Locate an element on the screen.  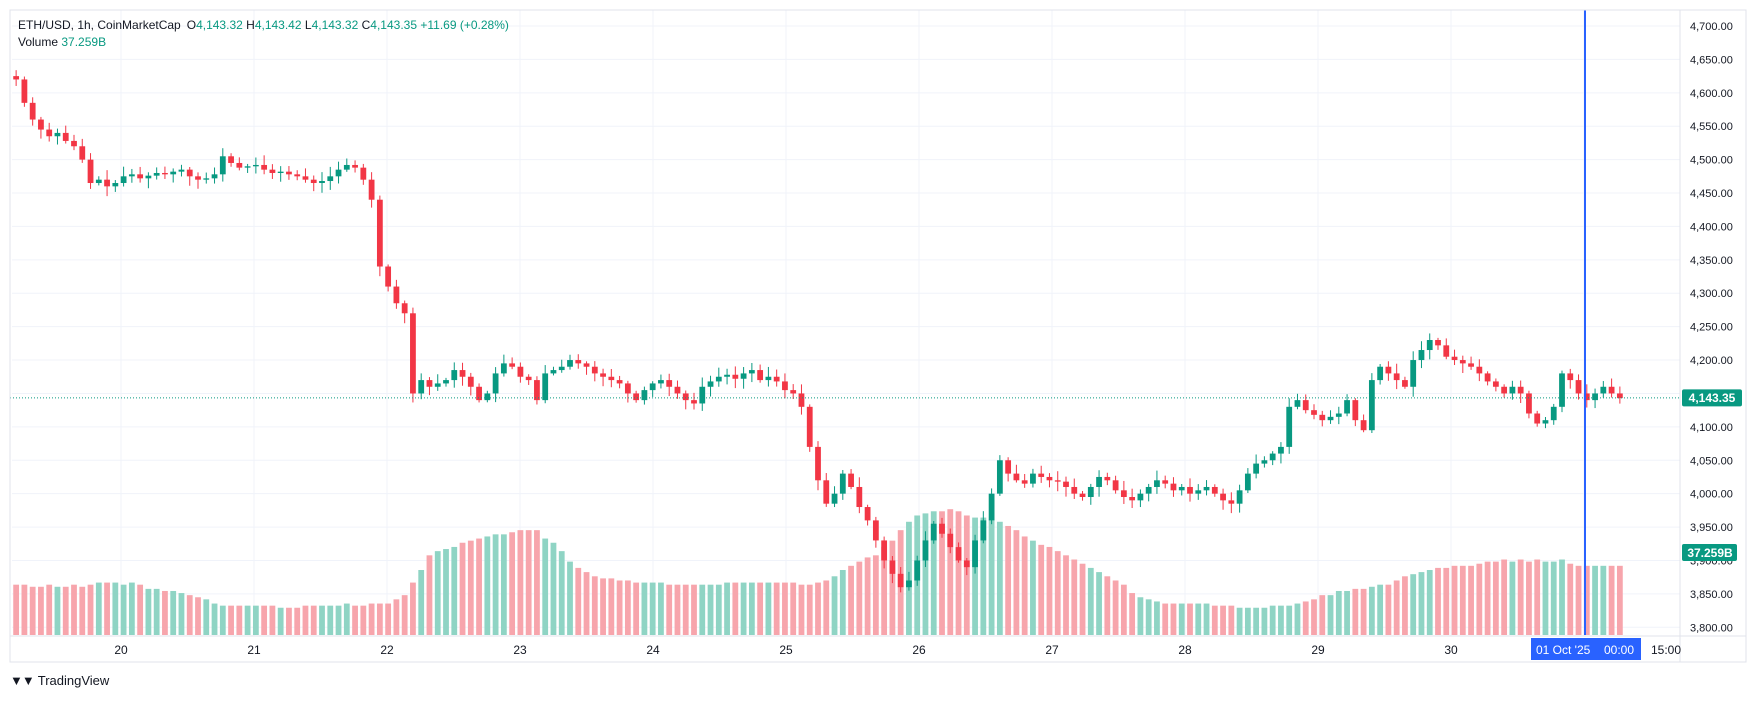
y-tick-label: 3,950.00 is located at coordinates (1711, 528).